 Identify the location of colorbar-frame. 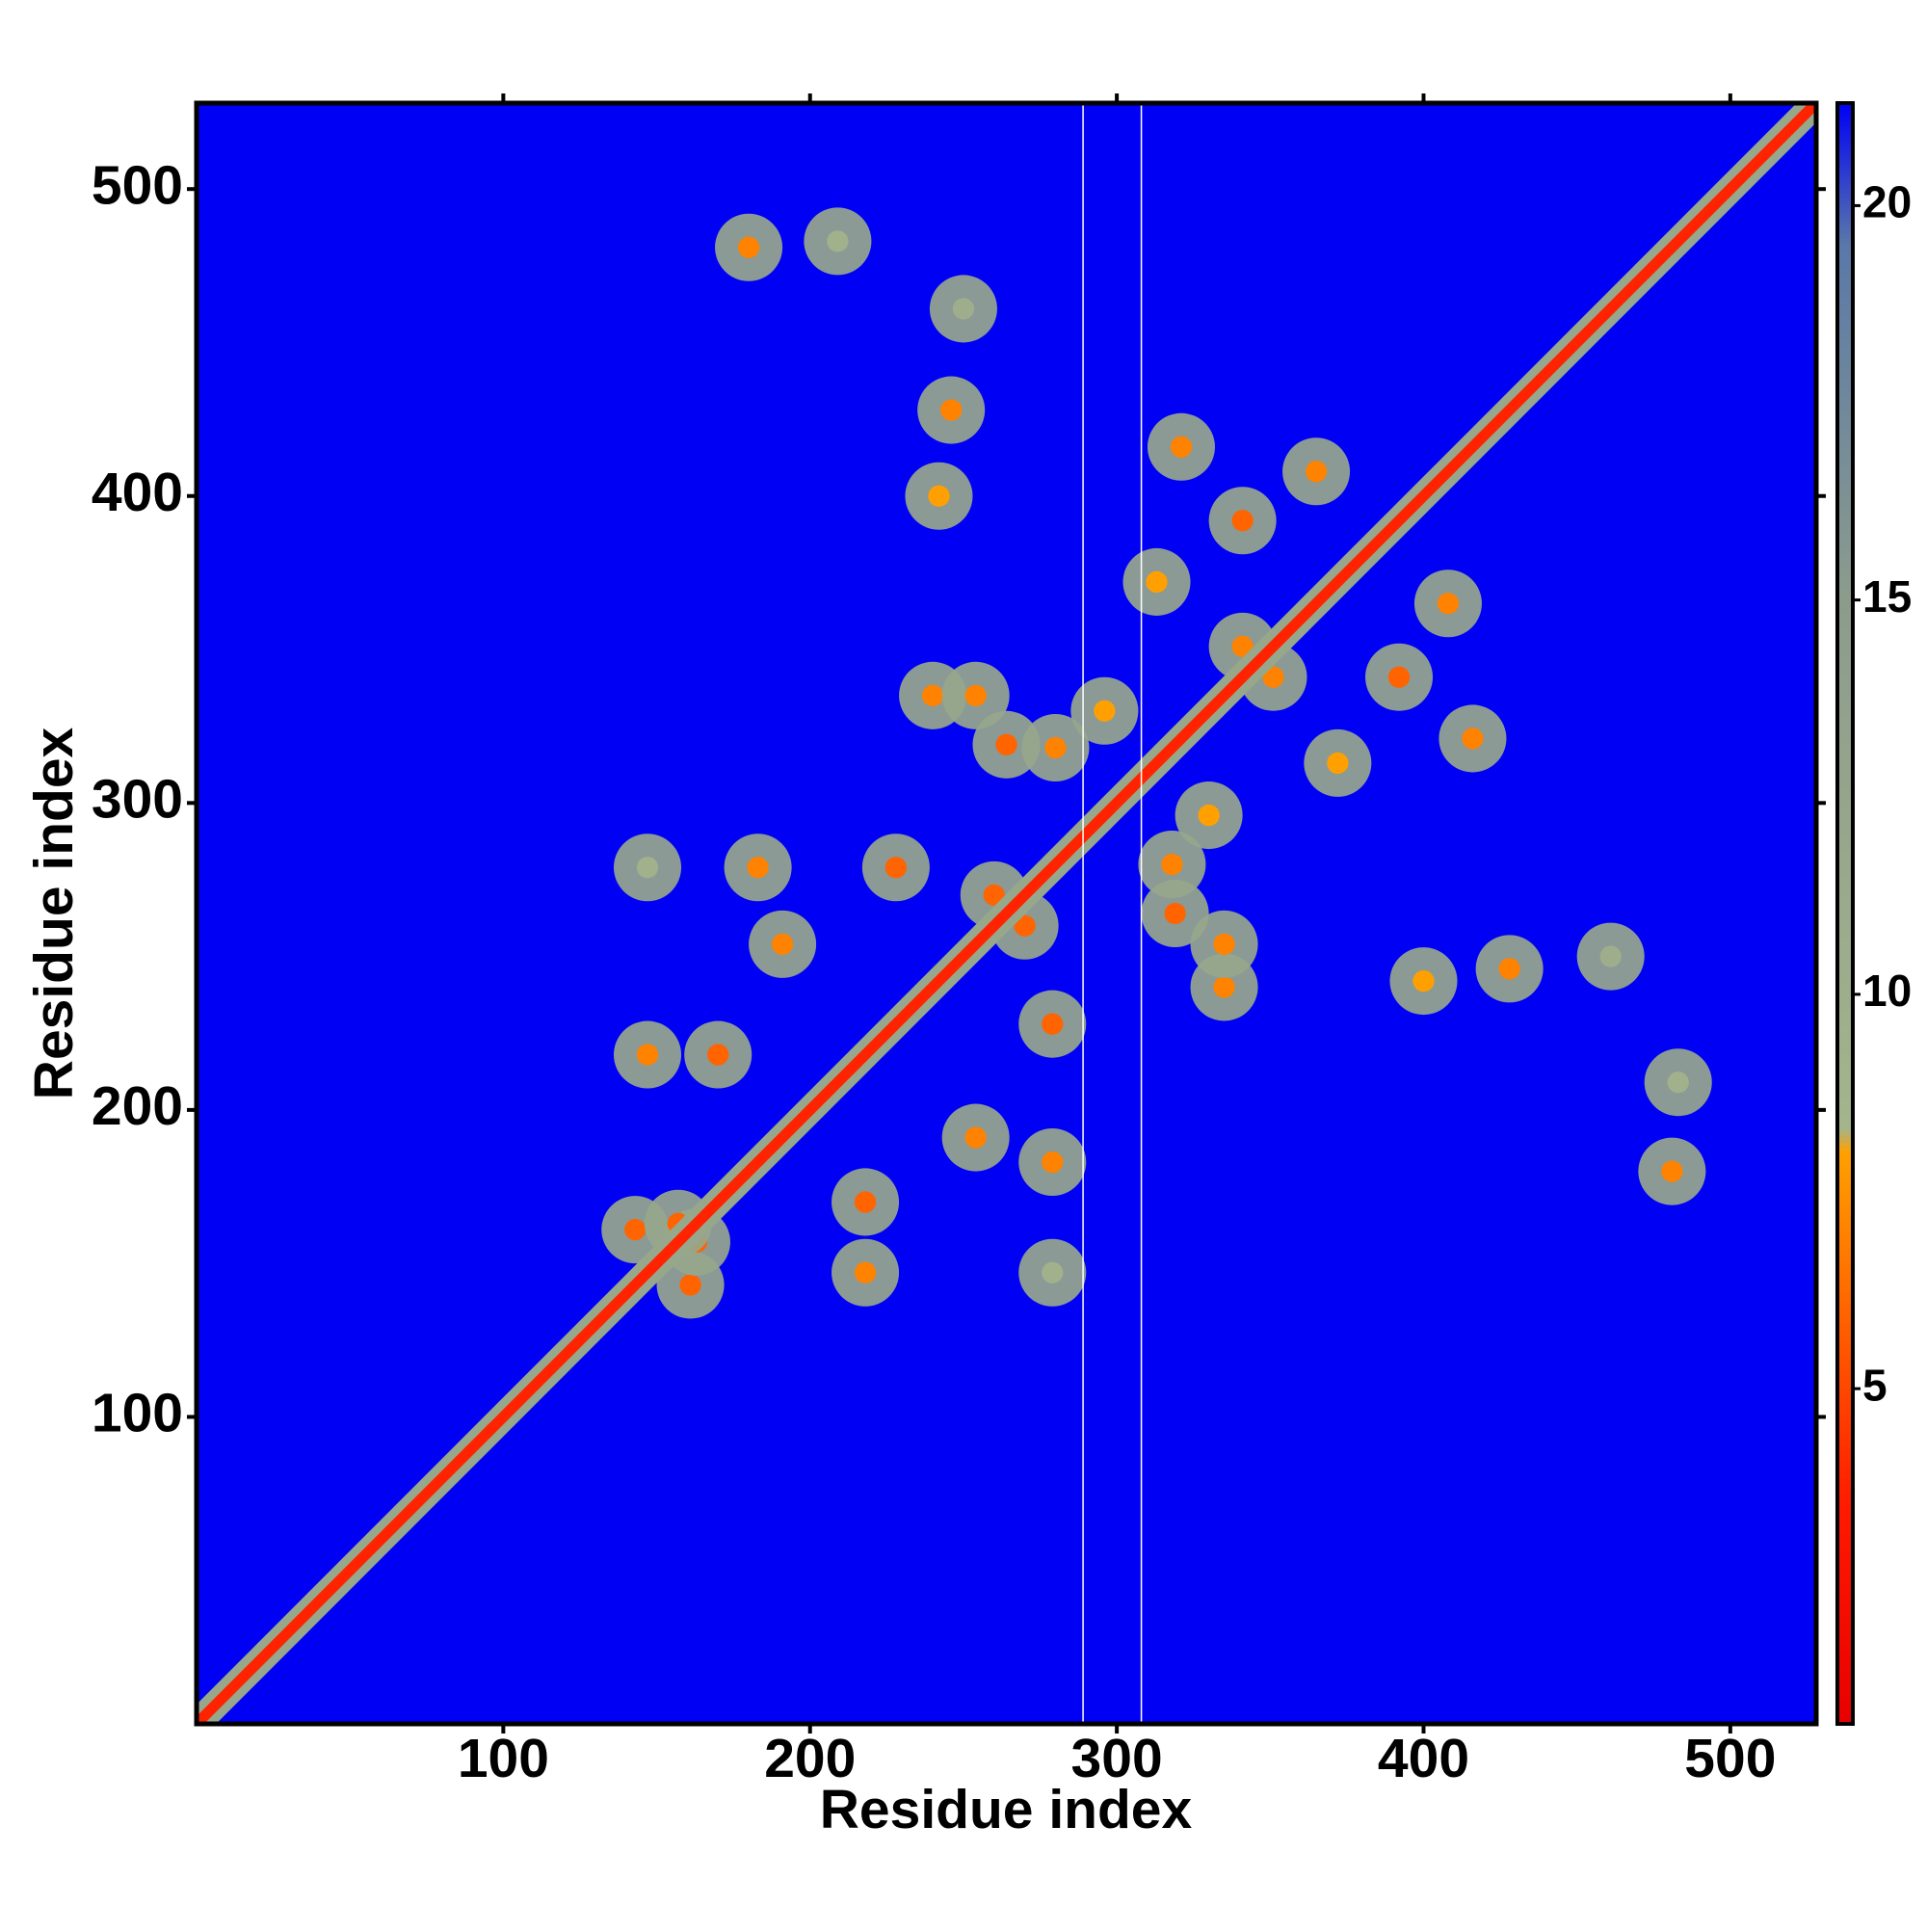
(1845, 913).